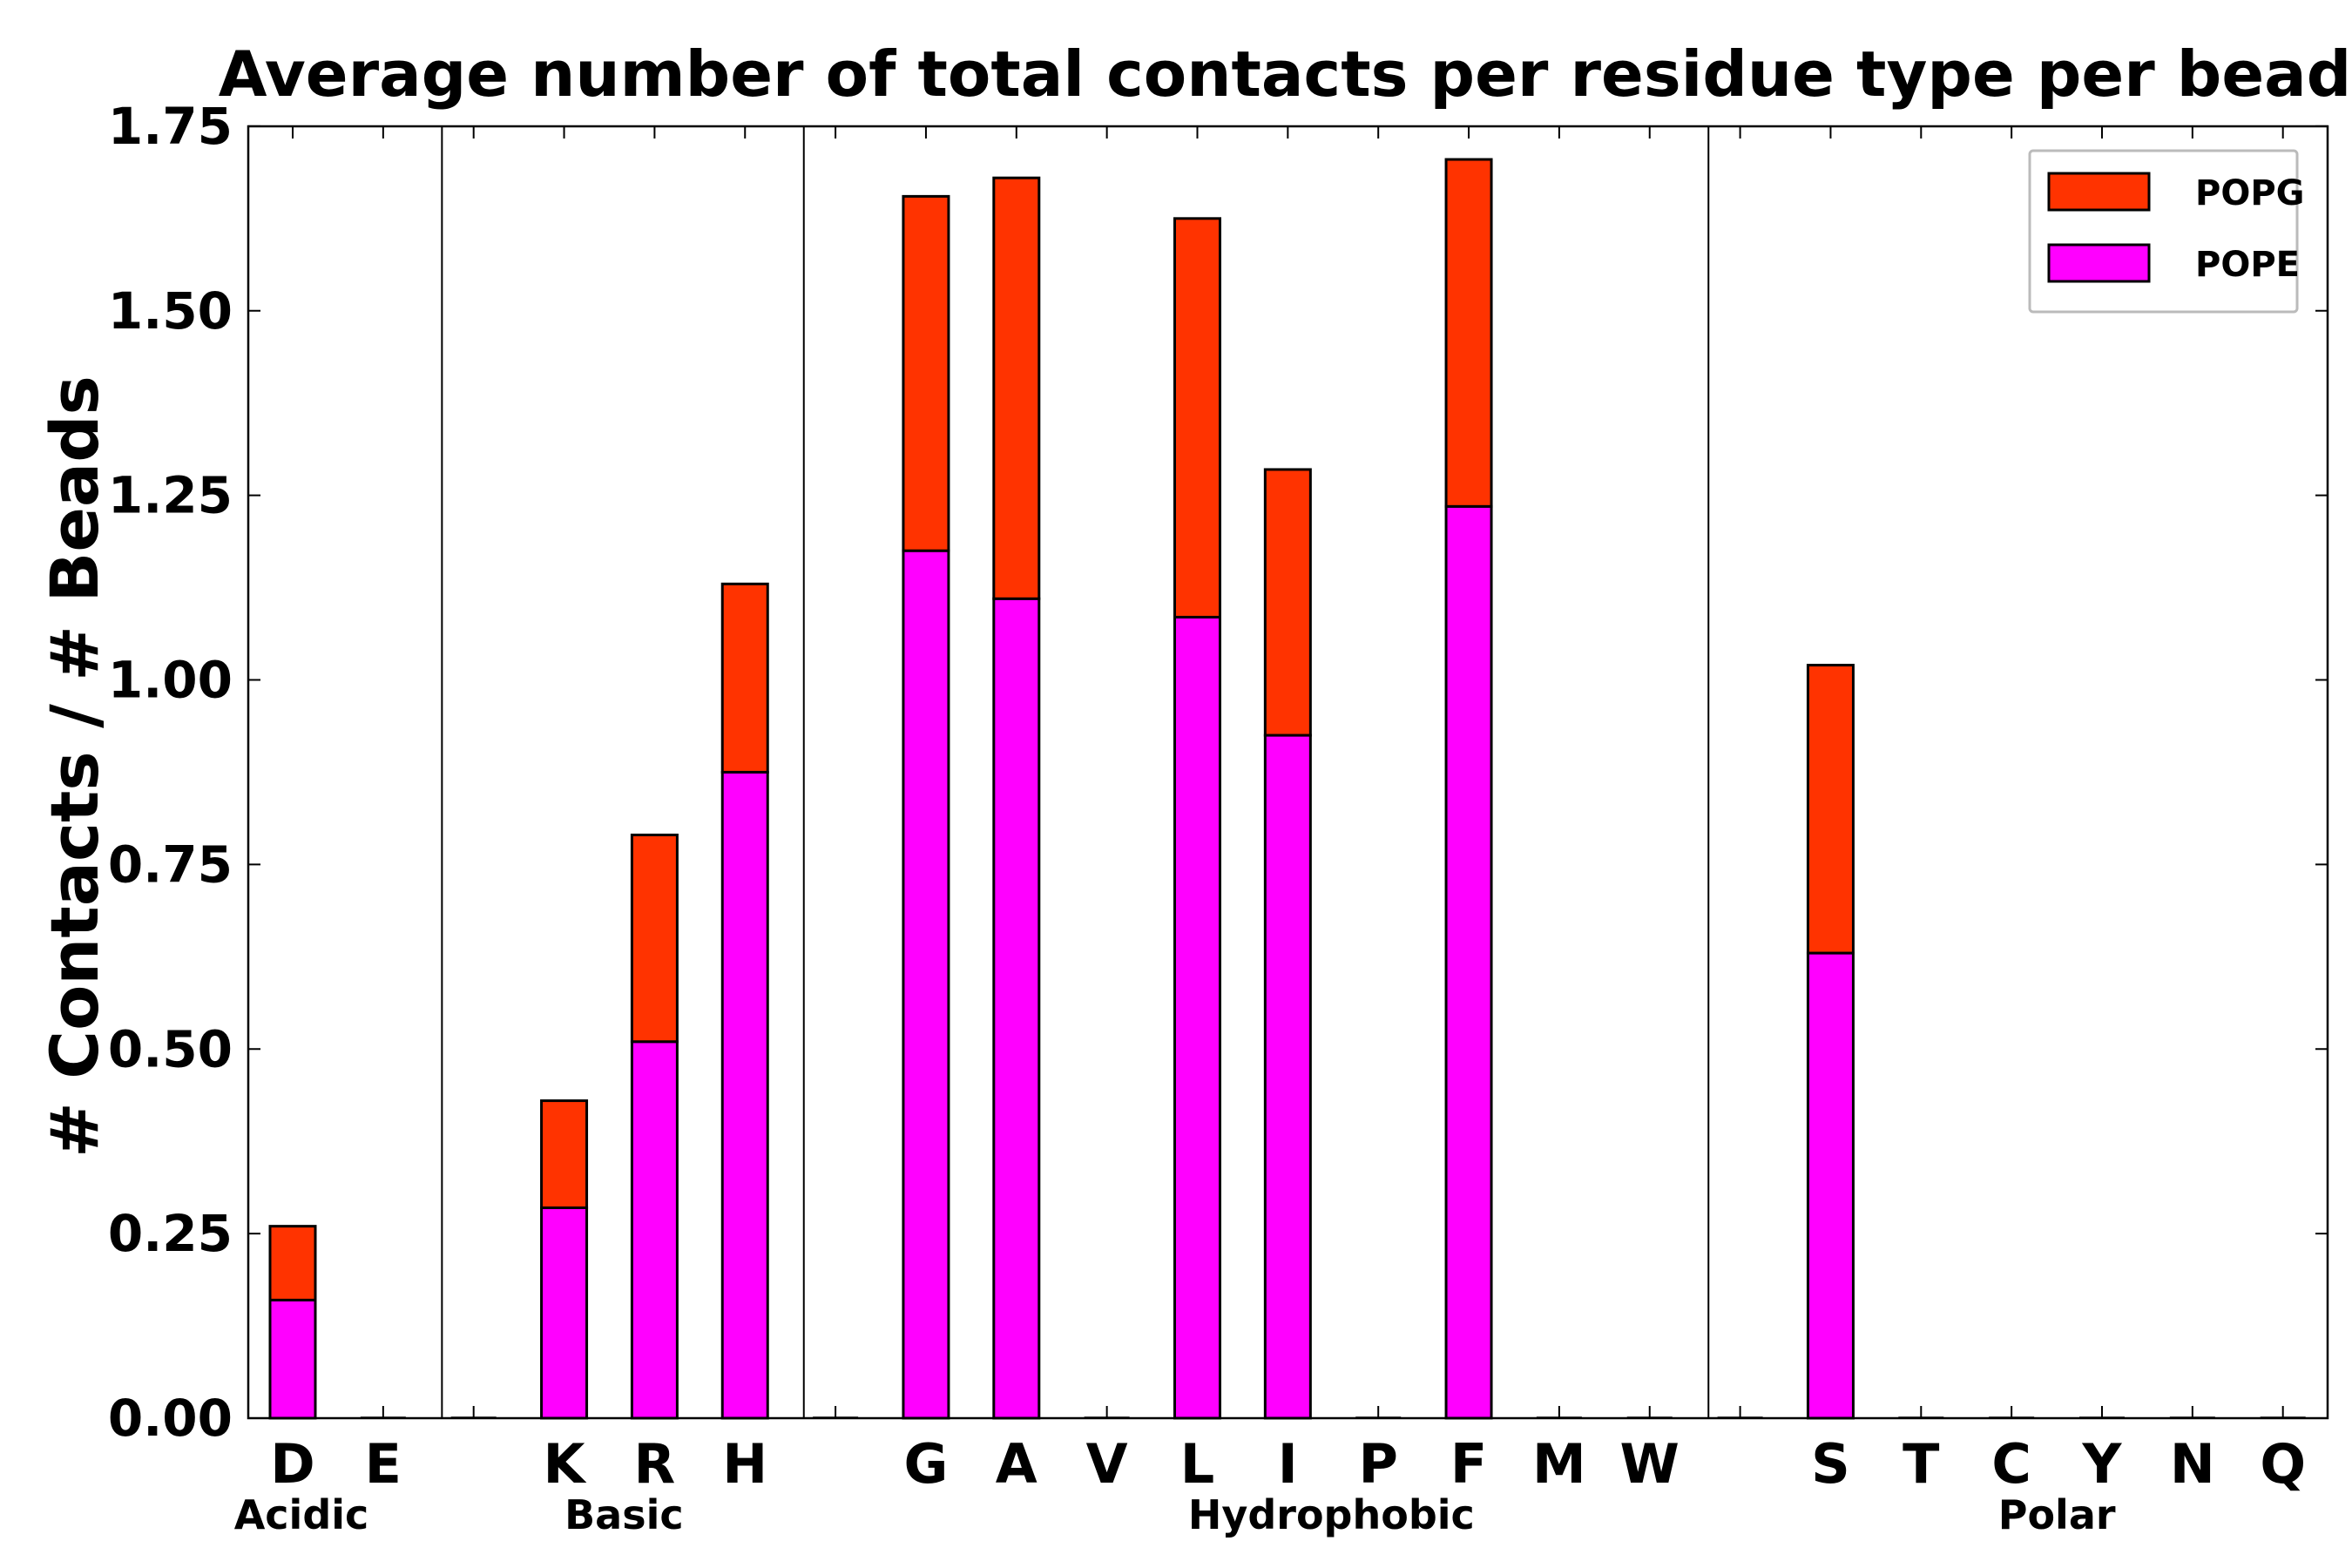  Describe the element at coordinates (1830, 1185) in the screenshot. I see `bar-pope-S` at that location.